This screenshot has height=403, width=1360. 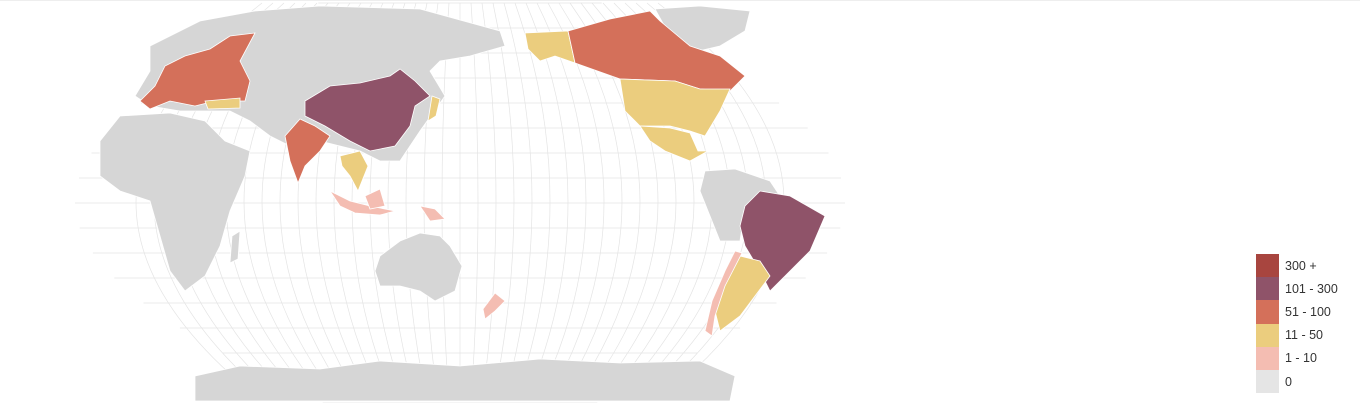 I want to click on country-japan, so click(x=434, y=108).